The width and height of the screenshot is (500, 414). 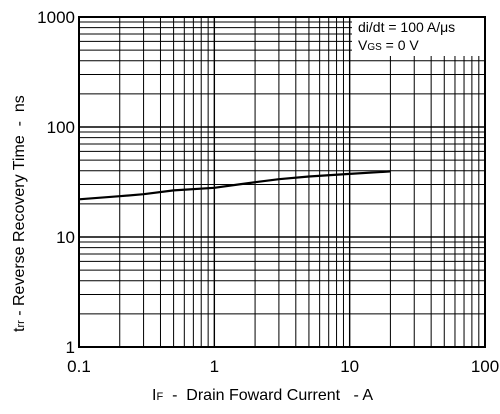 I want to click on y-tick-label: 1, so click(x=70, y=347).